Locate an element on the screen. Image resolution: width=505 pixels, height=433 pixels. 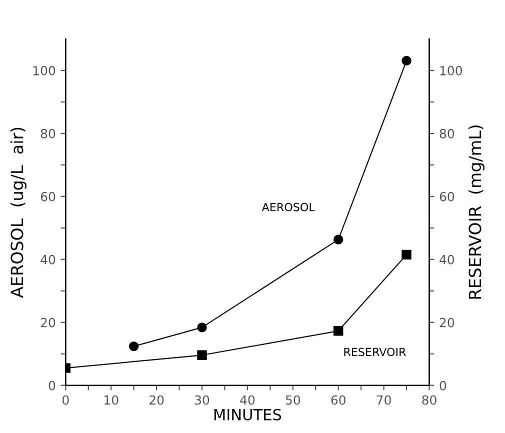
x-tick-label: 80 is located at coordinates (429, 400).